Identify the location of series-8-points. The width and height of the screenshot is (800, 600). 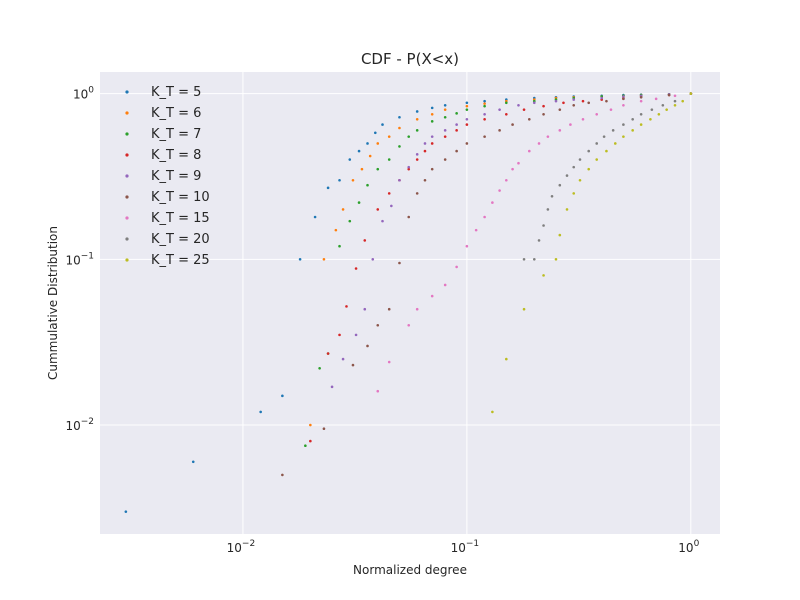
(607, 176).